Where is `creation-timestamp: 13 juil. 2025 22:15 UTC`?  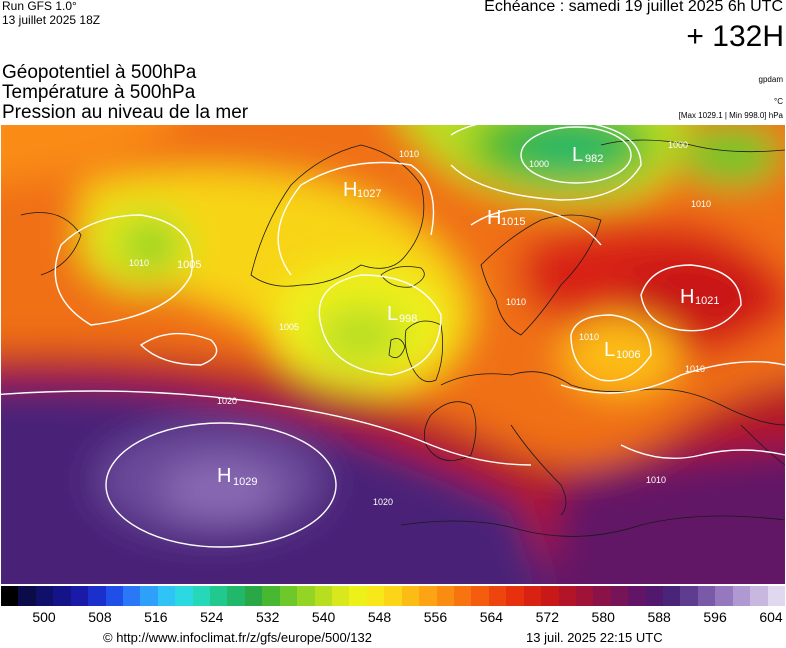 creation-timestamp: 13 juil. 2025 22:15 UTC is located at coordinates (594, 637).